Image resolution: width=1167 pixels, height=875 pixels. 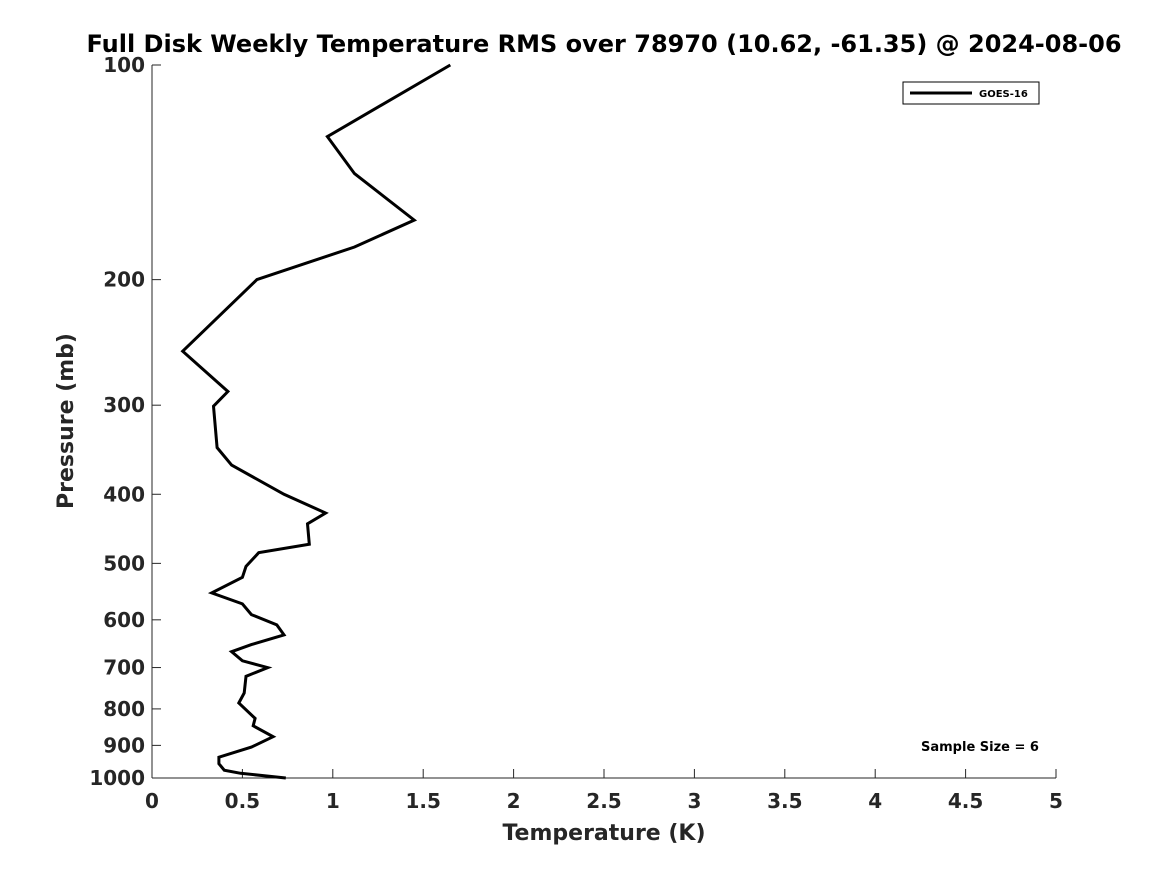 What do you see at coordinates (66, 421) in the screenshot?
I see `y-axis-label: Pressure (mb)` at bounding box center [66, 421].